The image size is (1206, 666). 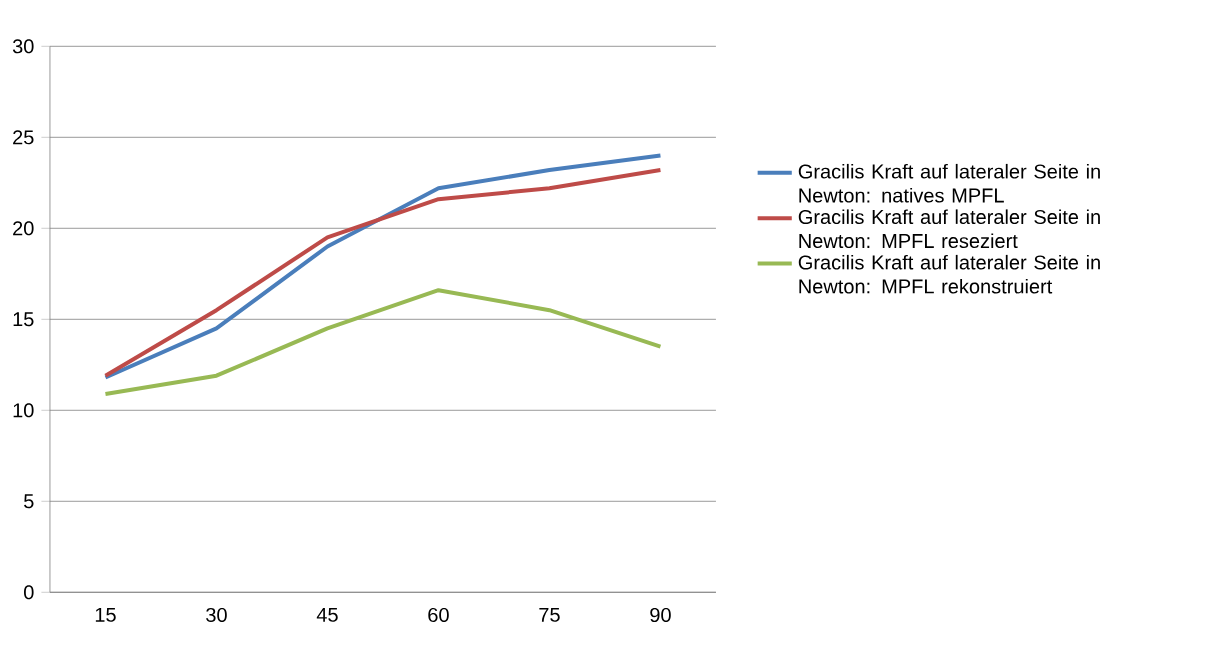 I want to click on y-tick-label: 10, so click(x=23, y=410).